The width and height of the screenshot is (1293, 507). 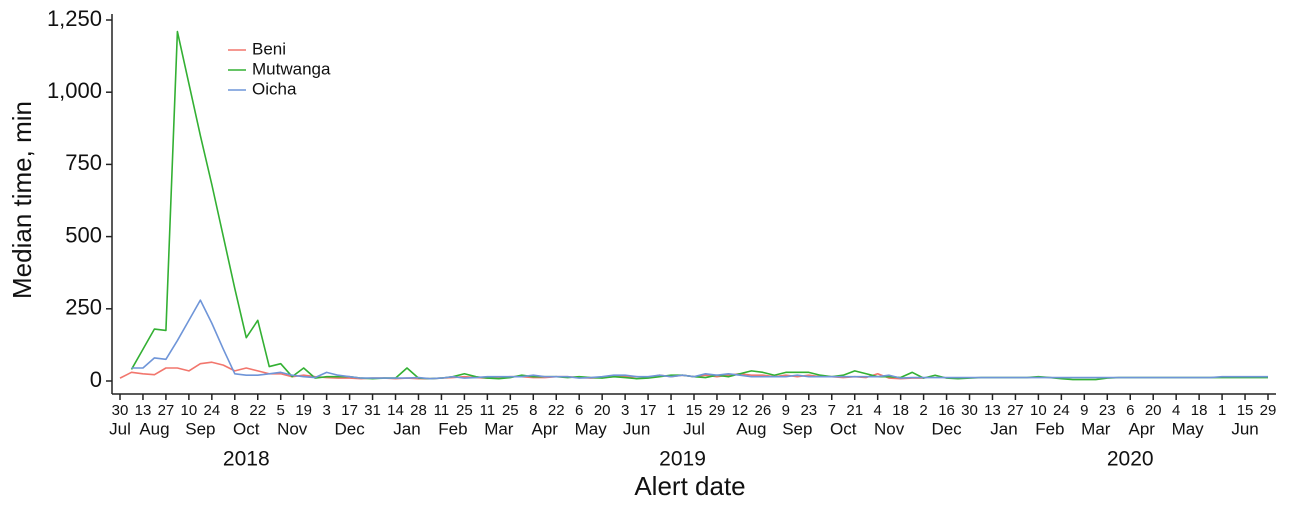 I want to click on x-tick-label: 28, so click(x=418, y=410).